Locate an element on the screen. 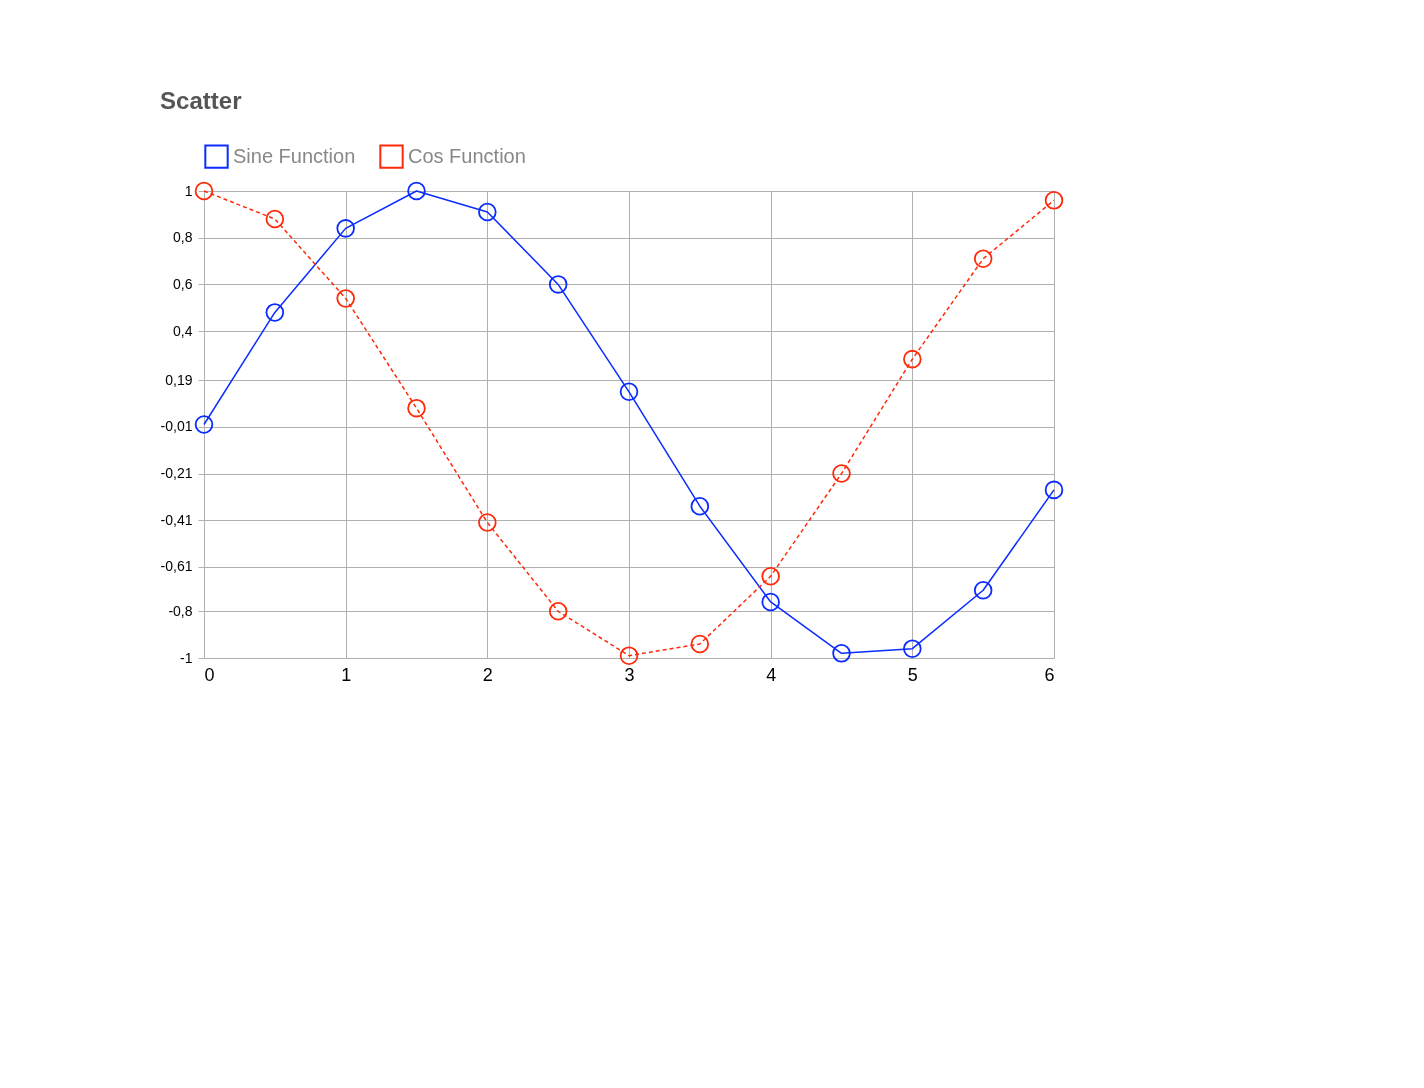 Image resolution: width=1424 pixels, height=1088 pixels. x-tick-label: 5 is located at coordinates (912, 674).